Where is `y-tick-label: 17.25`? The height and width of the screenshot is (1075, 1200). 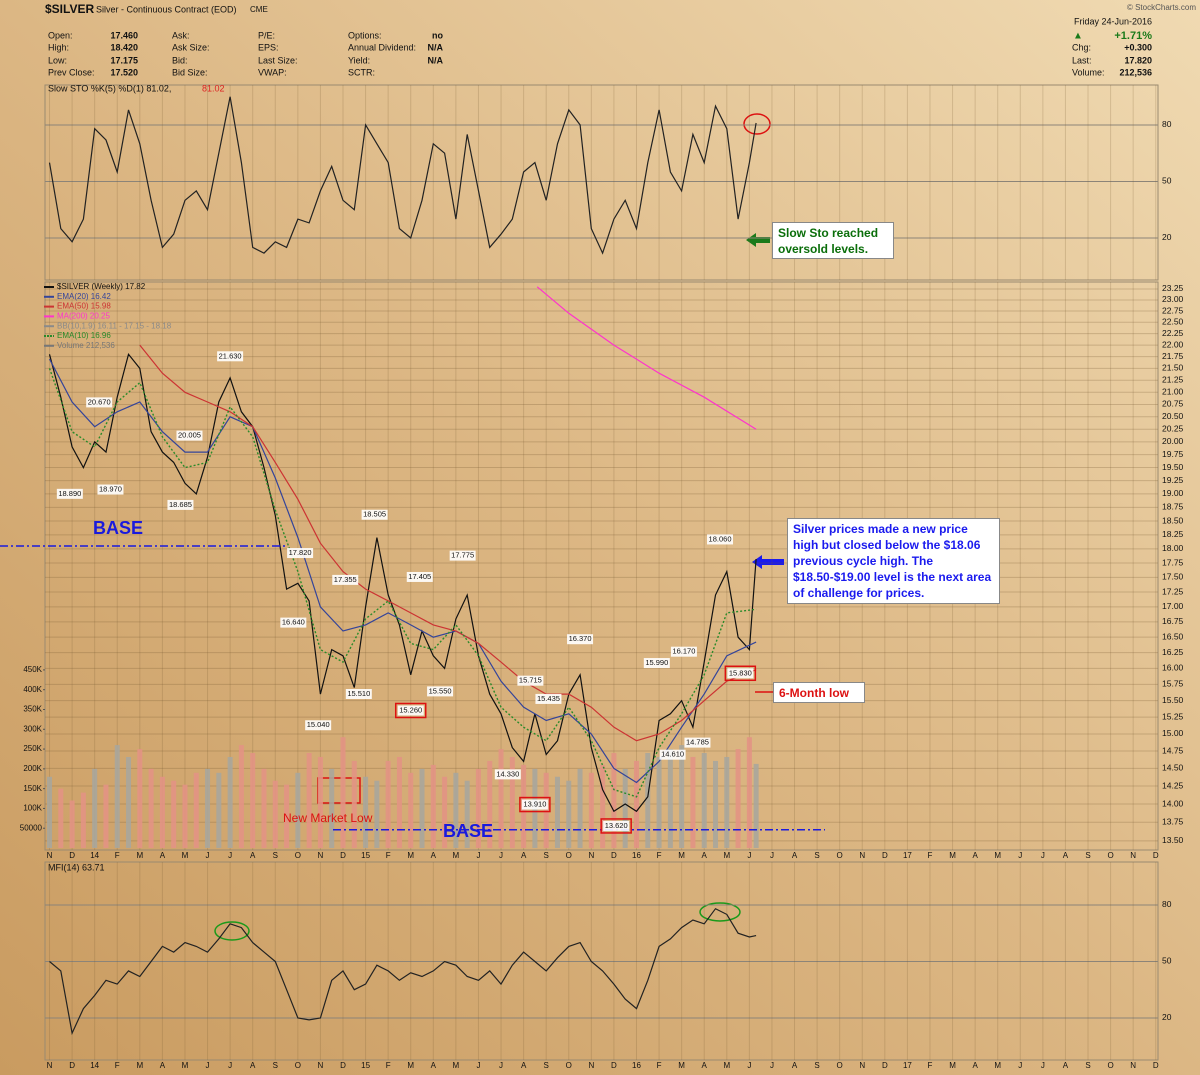
y-tick-label: 17.25 is located at coordinates (1173, 591).